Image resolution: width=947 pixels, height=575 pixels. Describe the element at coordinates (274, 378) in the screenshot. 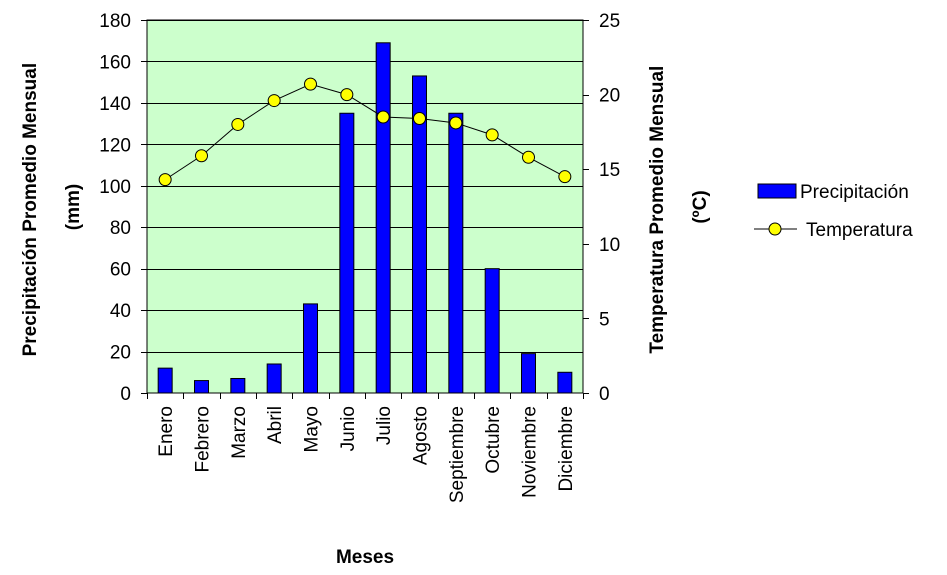

I see `bar-abril` at that location.